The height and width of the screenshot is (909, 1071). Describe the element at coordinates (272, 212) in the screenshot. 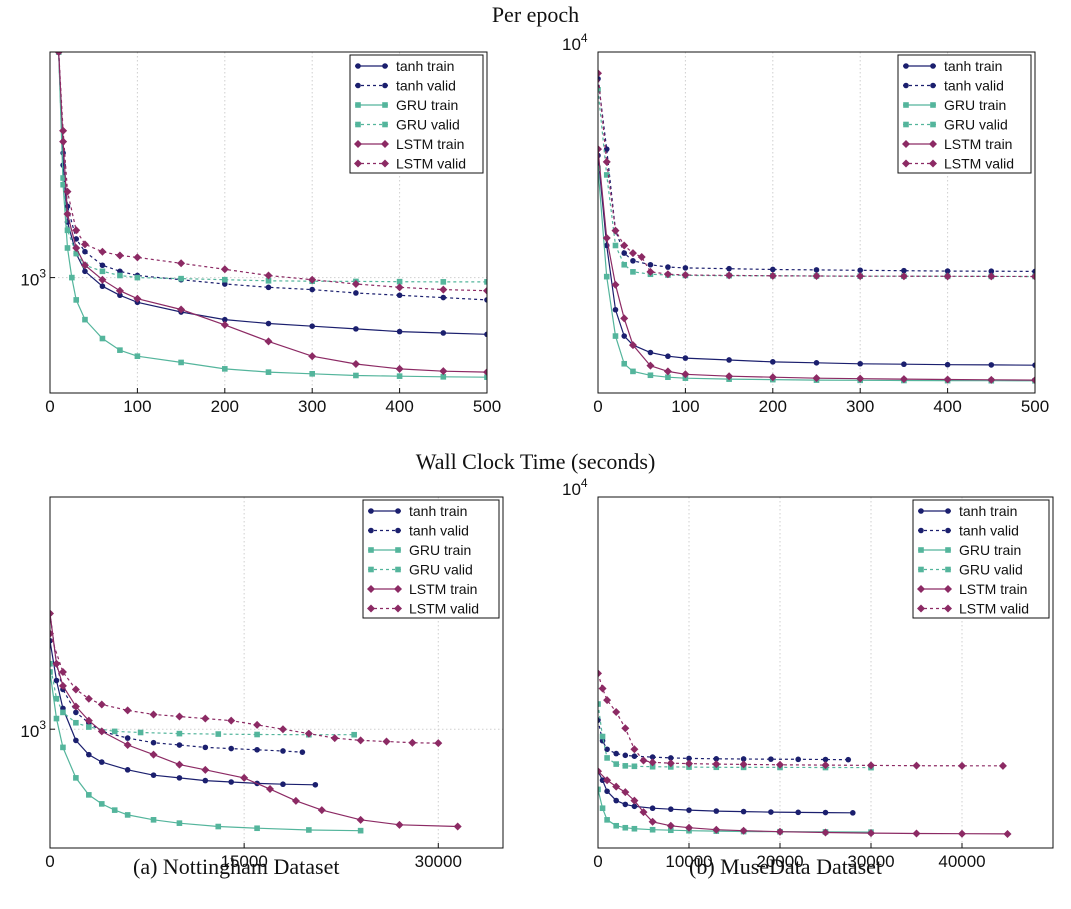

I see `series-line-lstm-train` at that location.